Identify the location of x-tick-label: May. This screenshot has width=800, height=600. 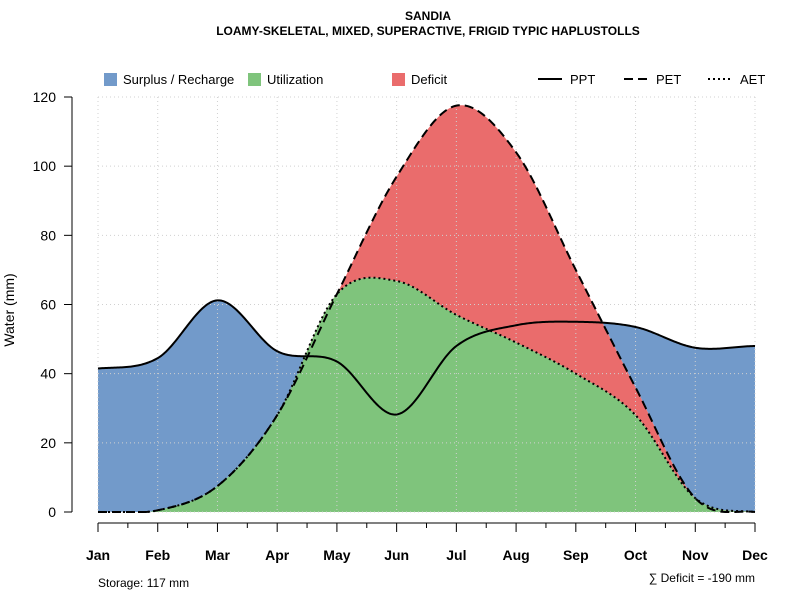
(336, 555).